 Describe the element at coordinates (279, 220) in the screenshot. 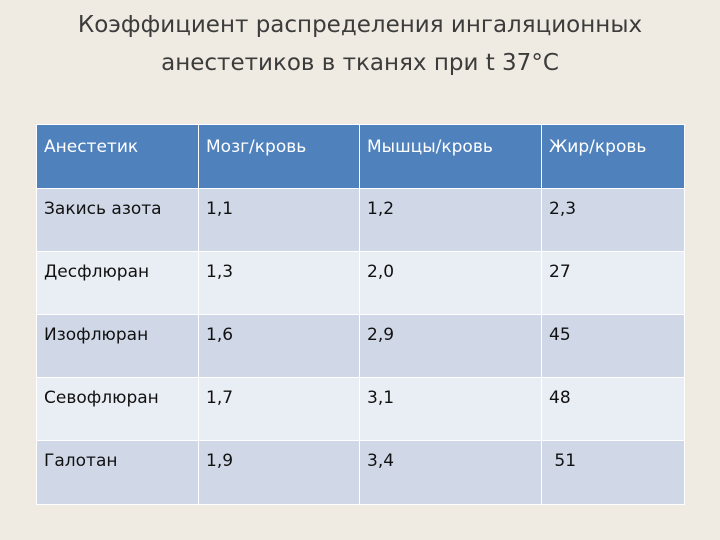

I see `cell-brain-blood: 1,1` at that location.